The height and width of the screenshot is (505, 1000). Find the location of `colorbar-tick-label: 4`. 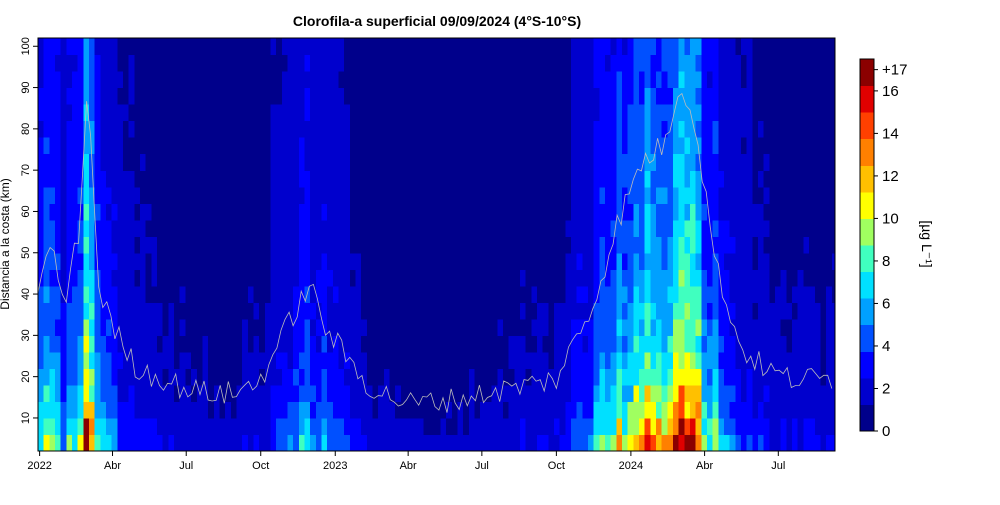

colorbar-tick-label: 4 is located at coordinates (886, 346).